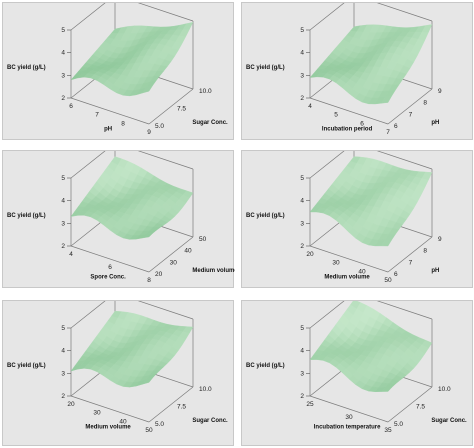  Describe the element at coordinates (310, 404) in the screenshot. I see `x-tick-label-6-1: 25` at that location.